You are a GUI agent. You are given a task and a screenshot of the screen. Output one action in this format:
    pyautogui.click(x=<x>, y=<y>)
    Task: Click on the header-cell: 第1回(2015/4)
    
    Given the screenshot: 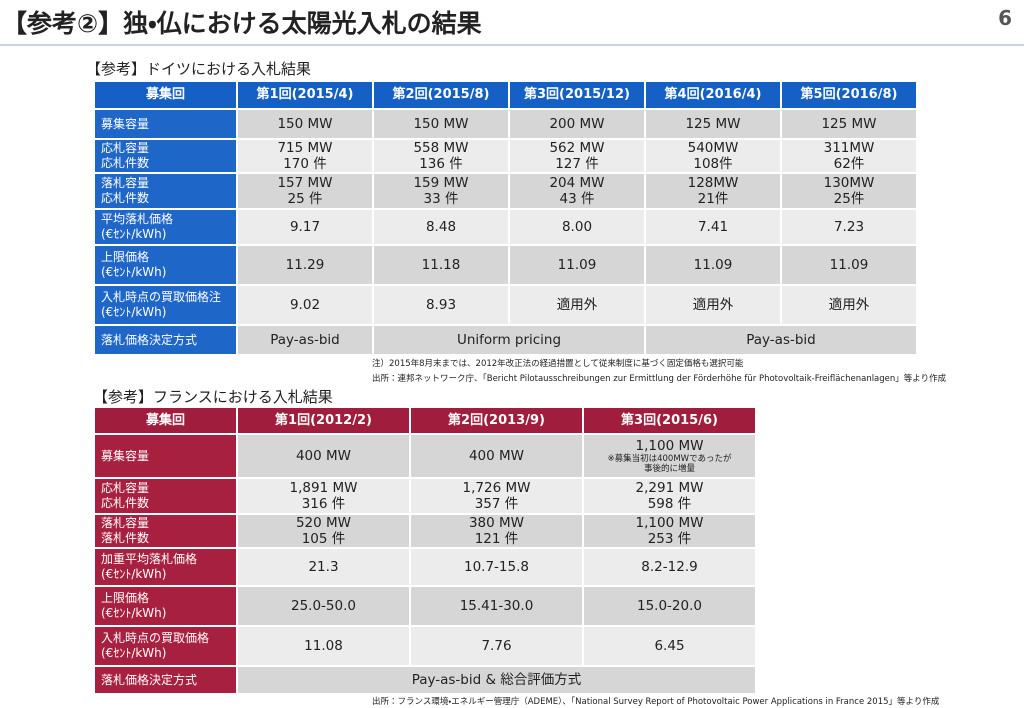 What is the action you would take?
    pyautogui.click(x=305, y=95)
    